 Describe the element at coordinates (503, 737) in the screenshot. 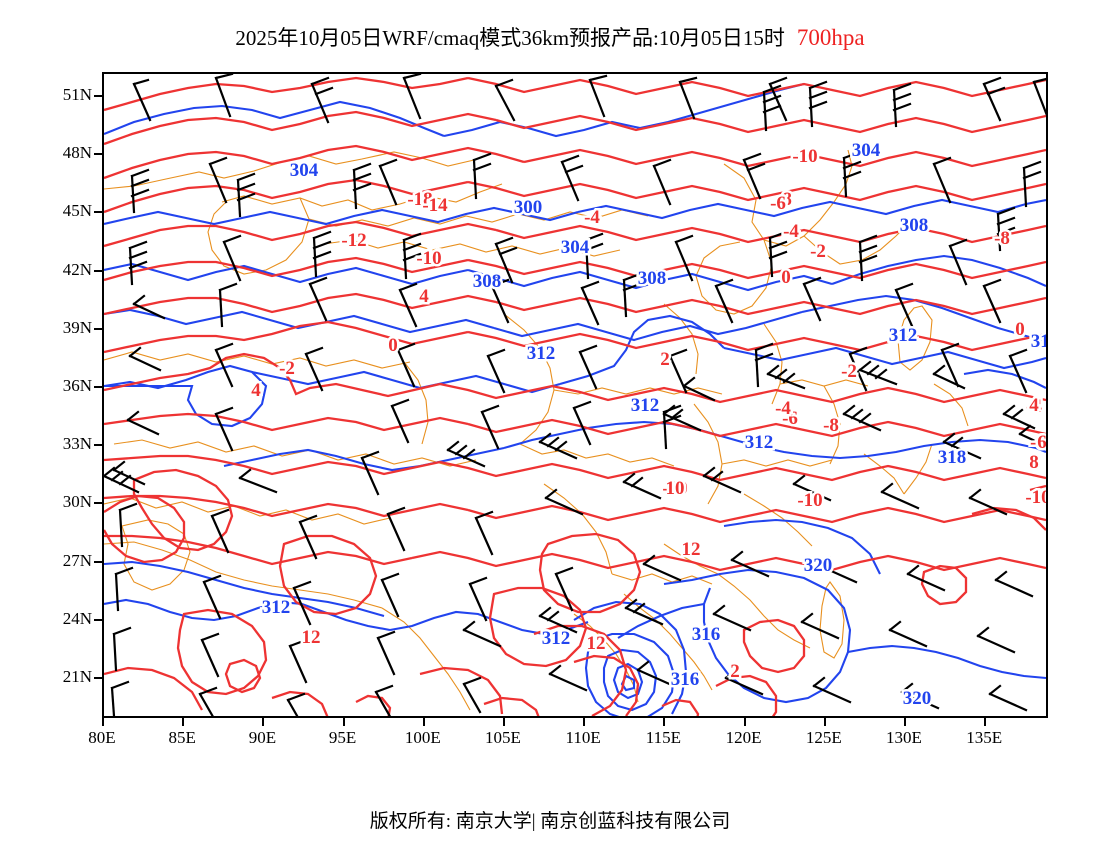

I see `x-tick-label: 105E` at that location.